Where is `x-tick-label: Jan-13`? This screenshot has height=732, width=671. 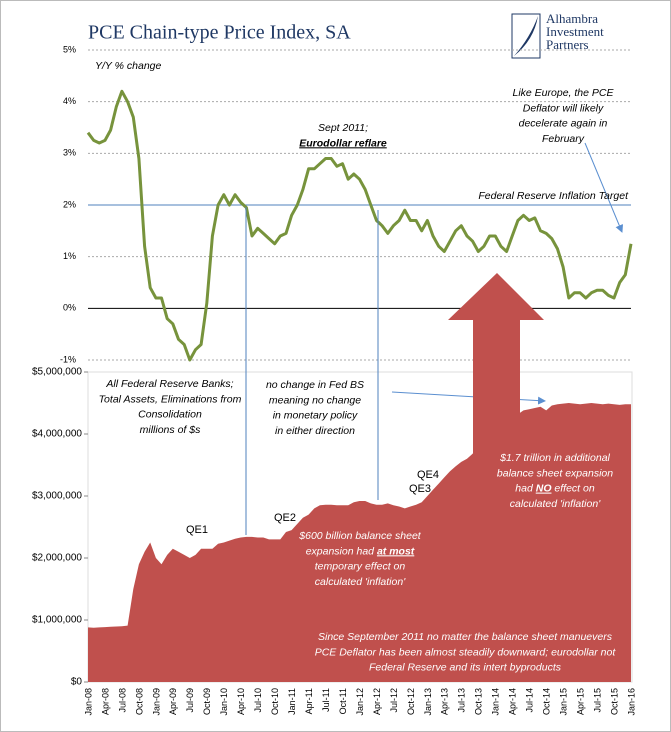 x-tick-label: Jan-13 is located at coordinates (428, 702).